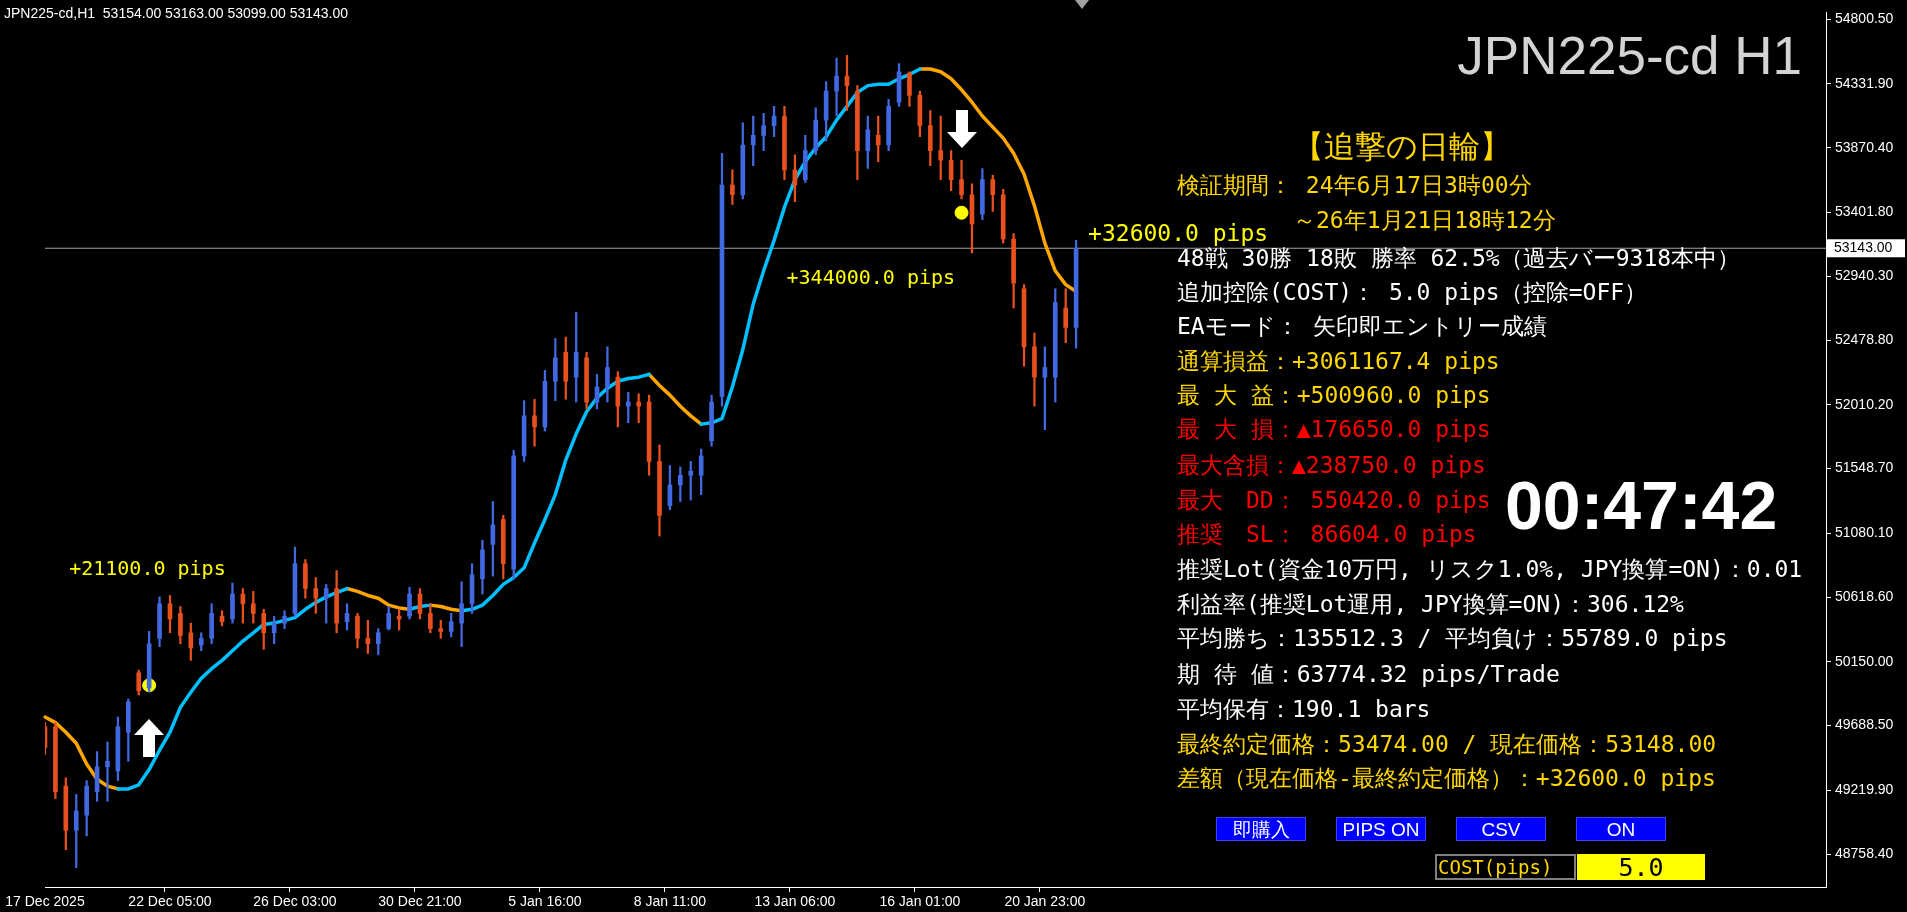 This screenshot has width=1907, height=912. What do you see at coordinates (1178, 232) in the screenshot?
I see `annotation: +32600.0 pips` at bounding box center [1178, 232].